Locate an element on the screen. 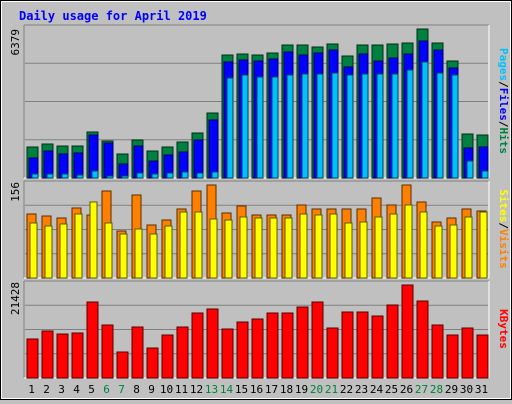 The height and width of the screenshot is (404, 512). x-label-day-26: 26 is located at coordinates (406, 389).